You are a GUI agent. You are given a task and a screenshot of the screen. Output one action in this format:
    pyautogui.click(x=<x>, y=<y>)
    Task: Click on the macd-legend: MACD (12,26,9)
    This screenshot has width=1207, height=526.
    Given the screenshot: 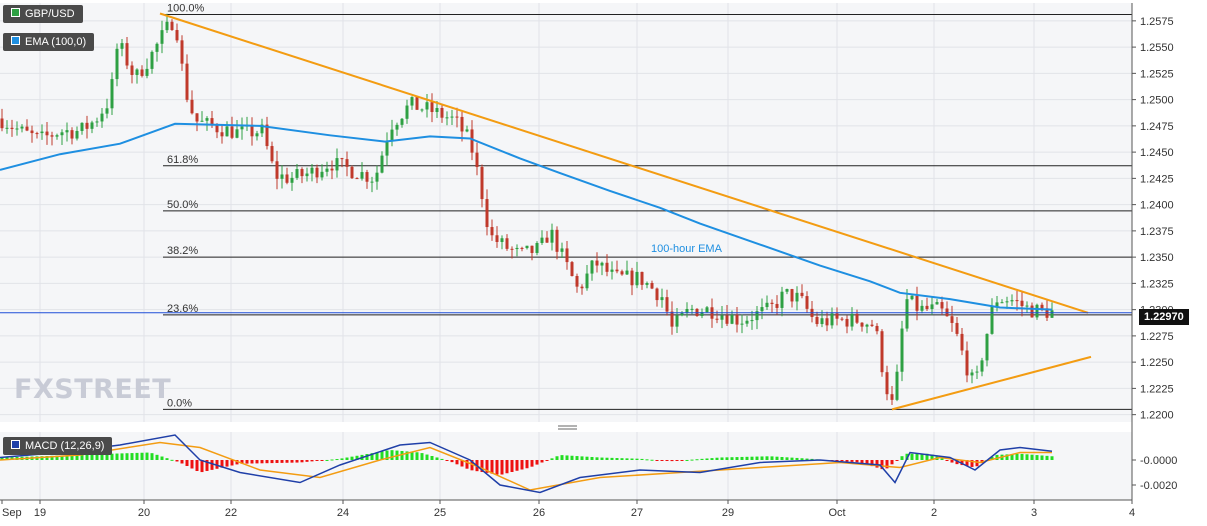 What is the action you would take?
    pyautogui.click(x=58, y=446)
    